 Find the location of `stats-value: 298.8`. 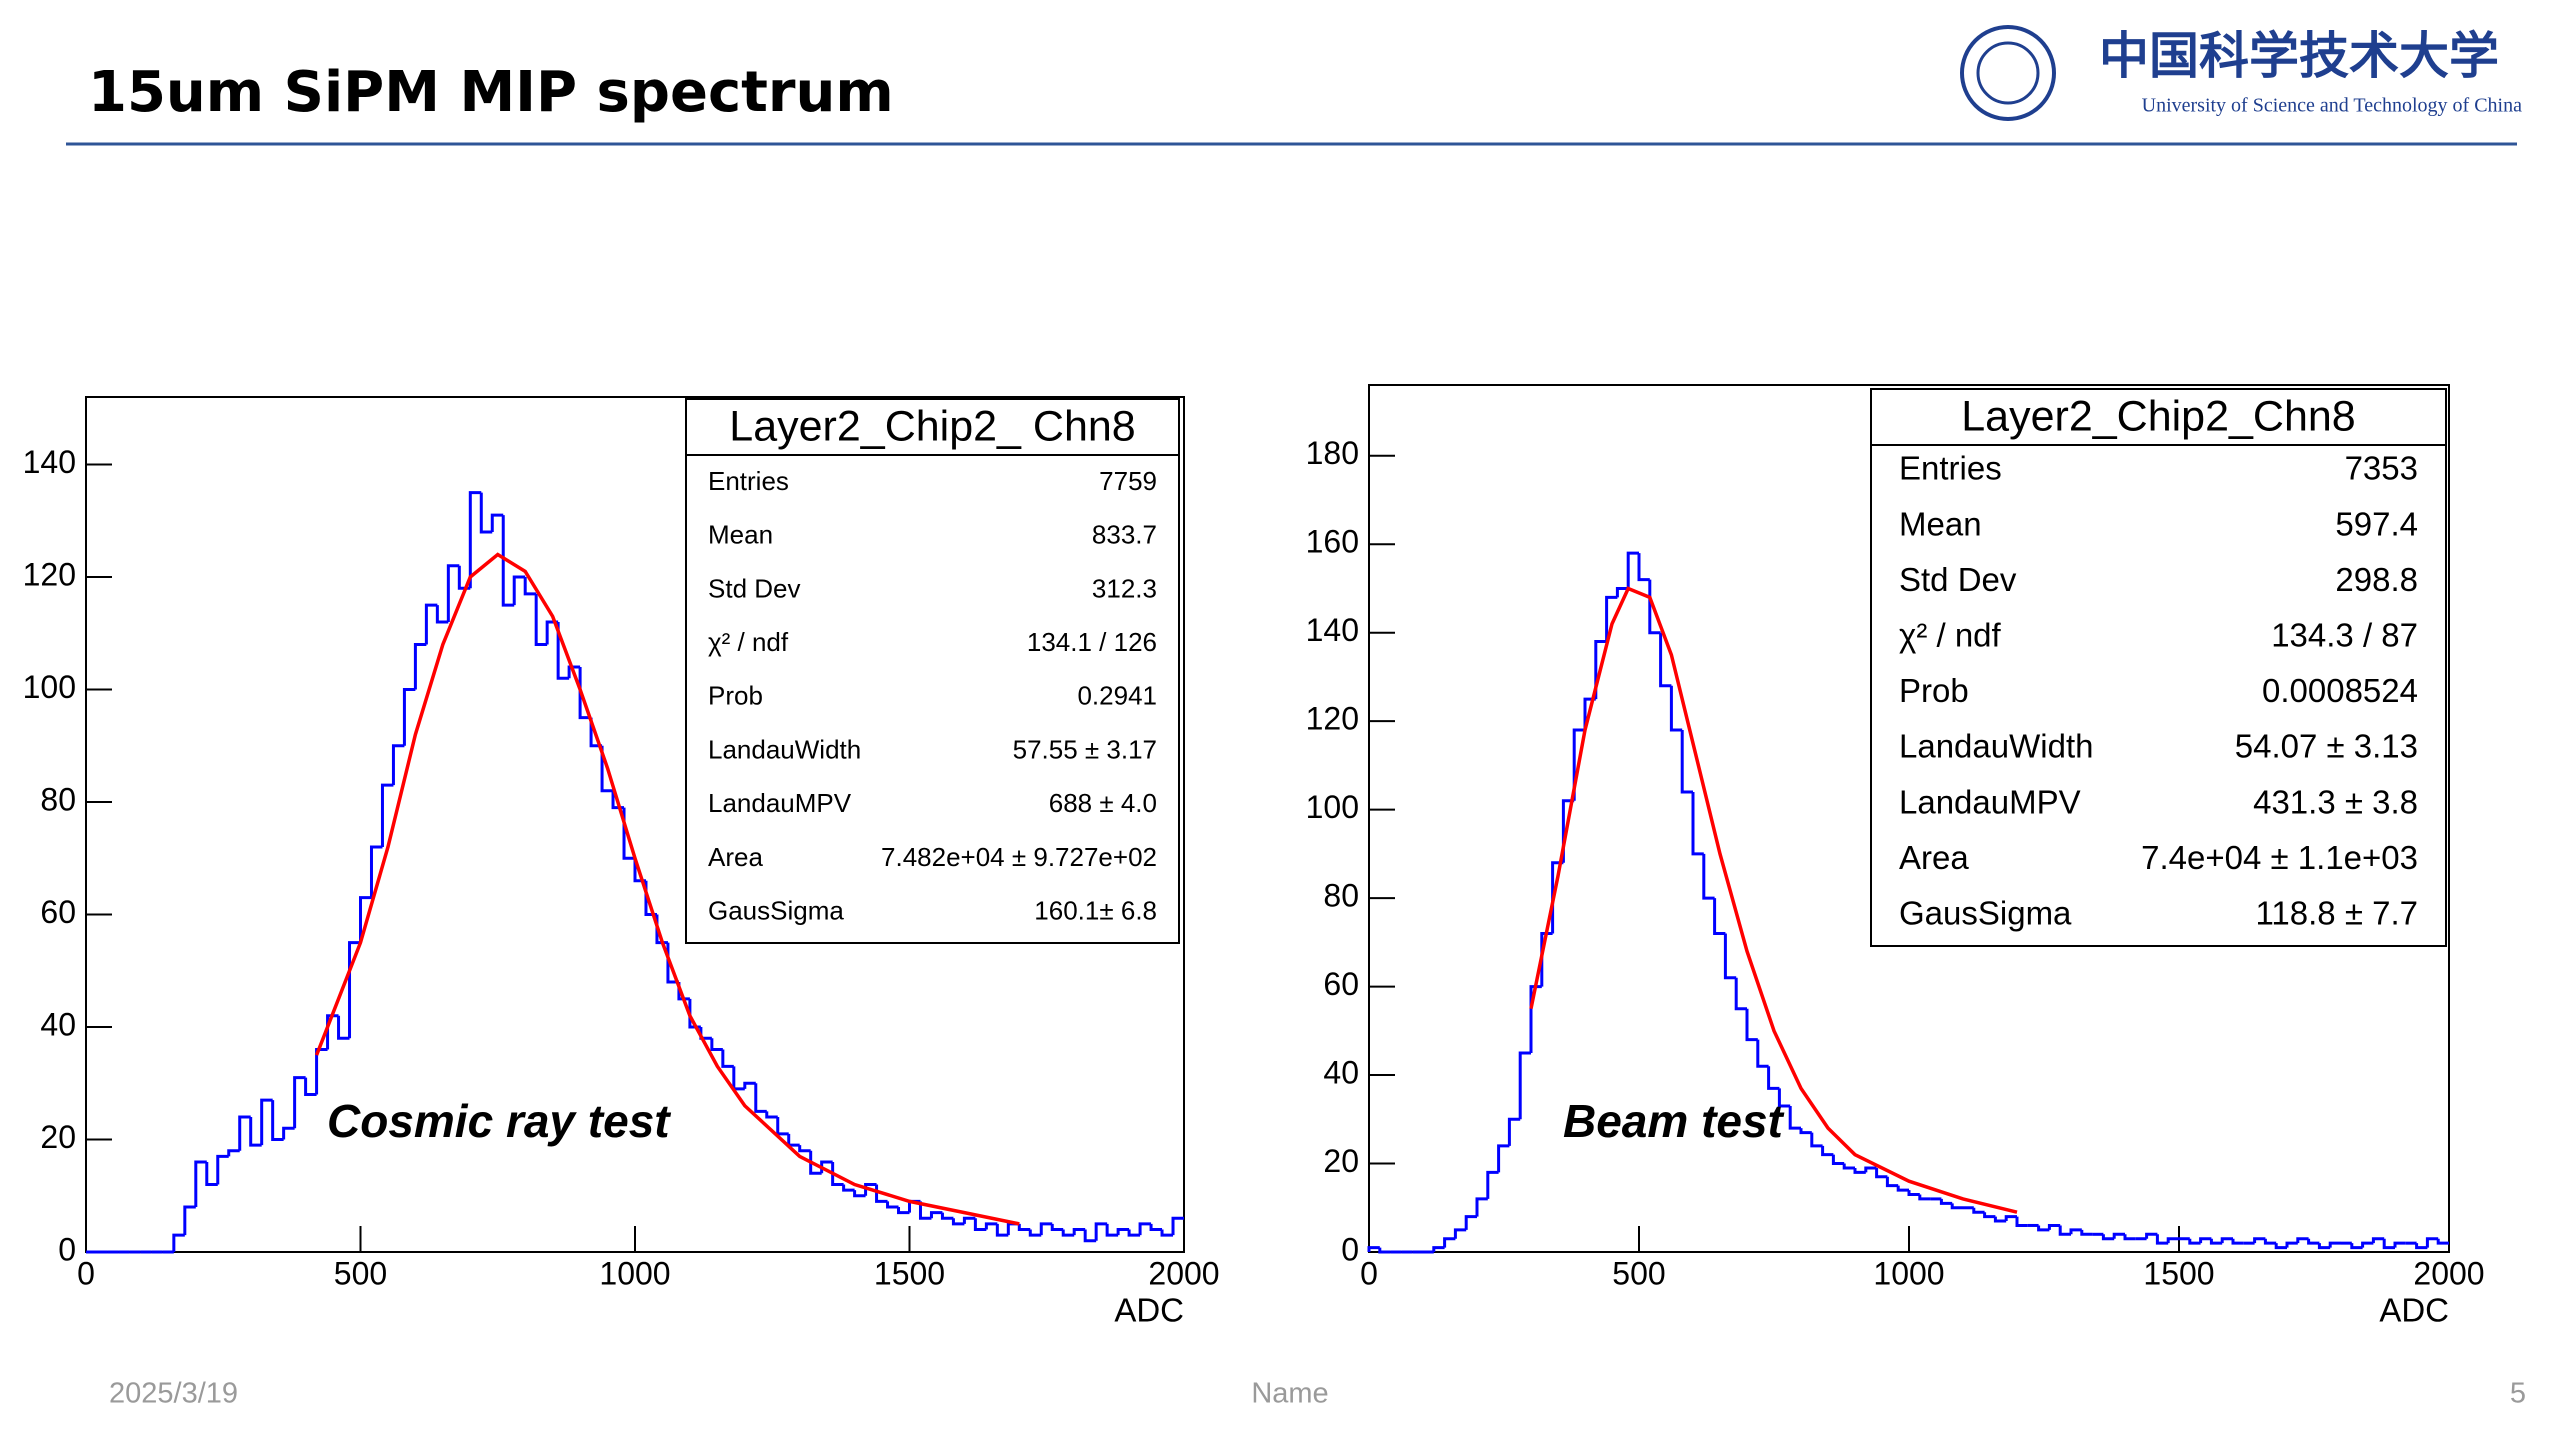

stats-value: 298.8 is located at coordinates (2376, 579).